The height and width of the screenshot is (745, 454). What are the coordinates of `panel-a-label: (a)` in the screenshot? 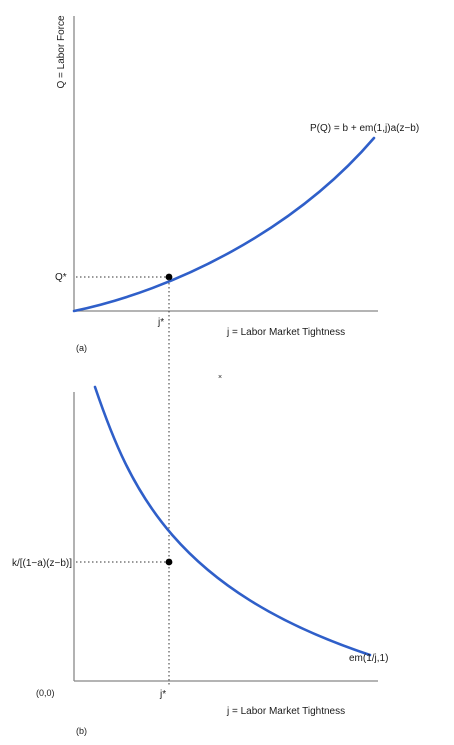 It's located at (81, 348).